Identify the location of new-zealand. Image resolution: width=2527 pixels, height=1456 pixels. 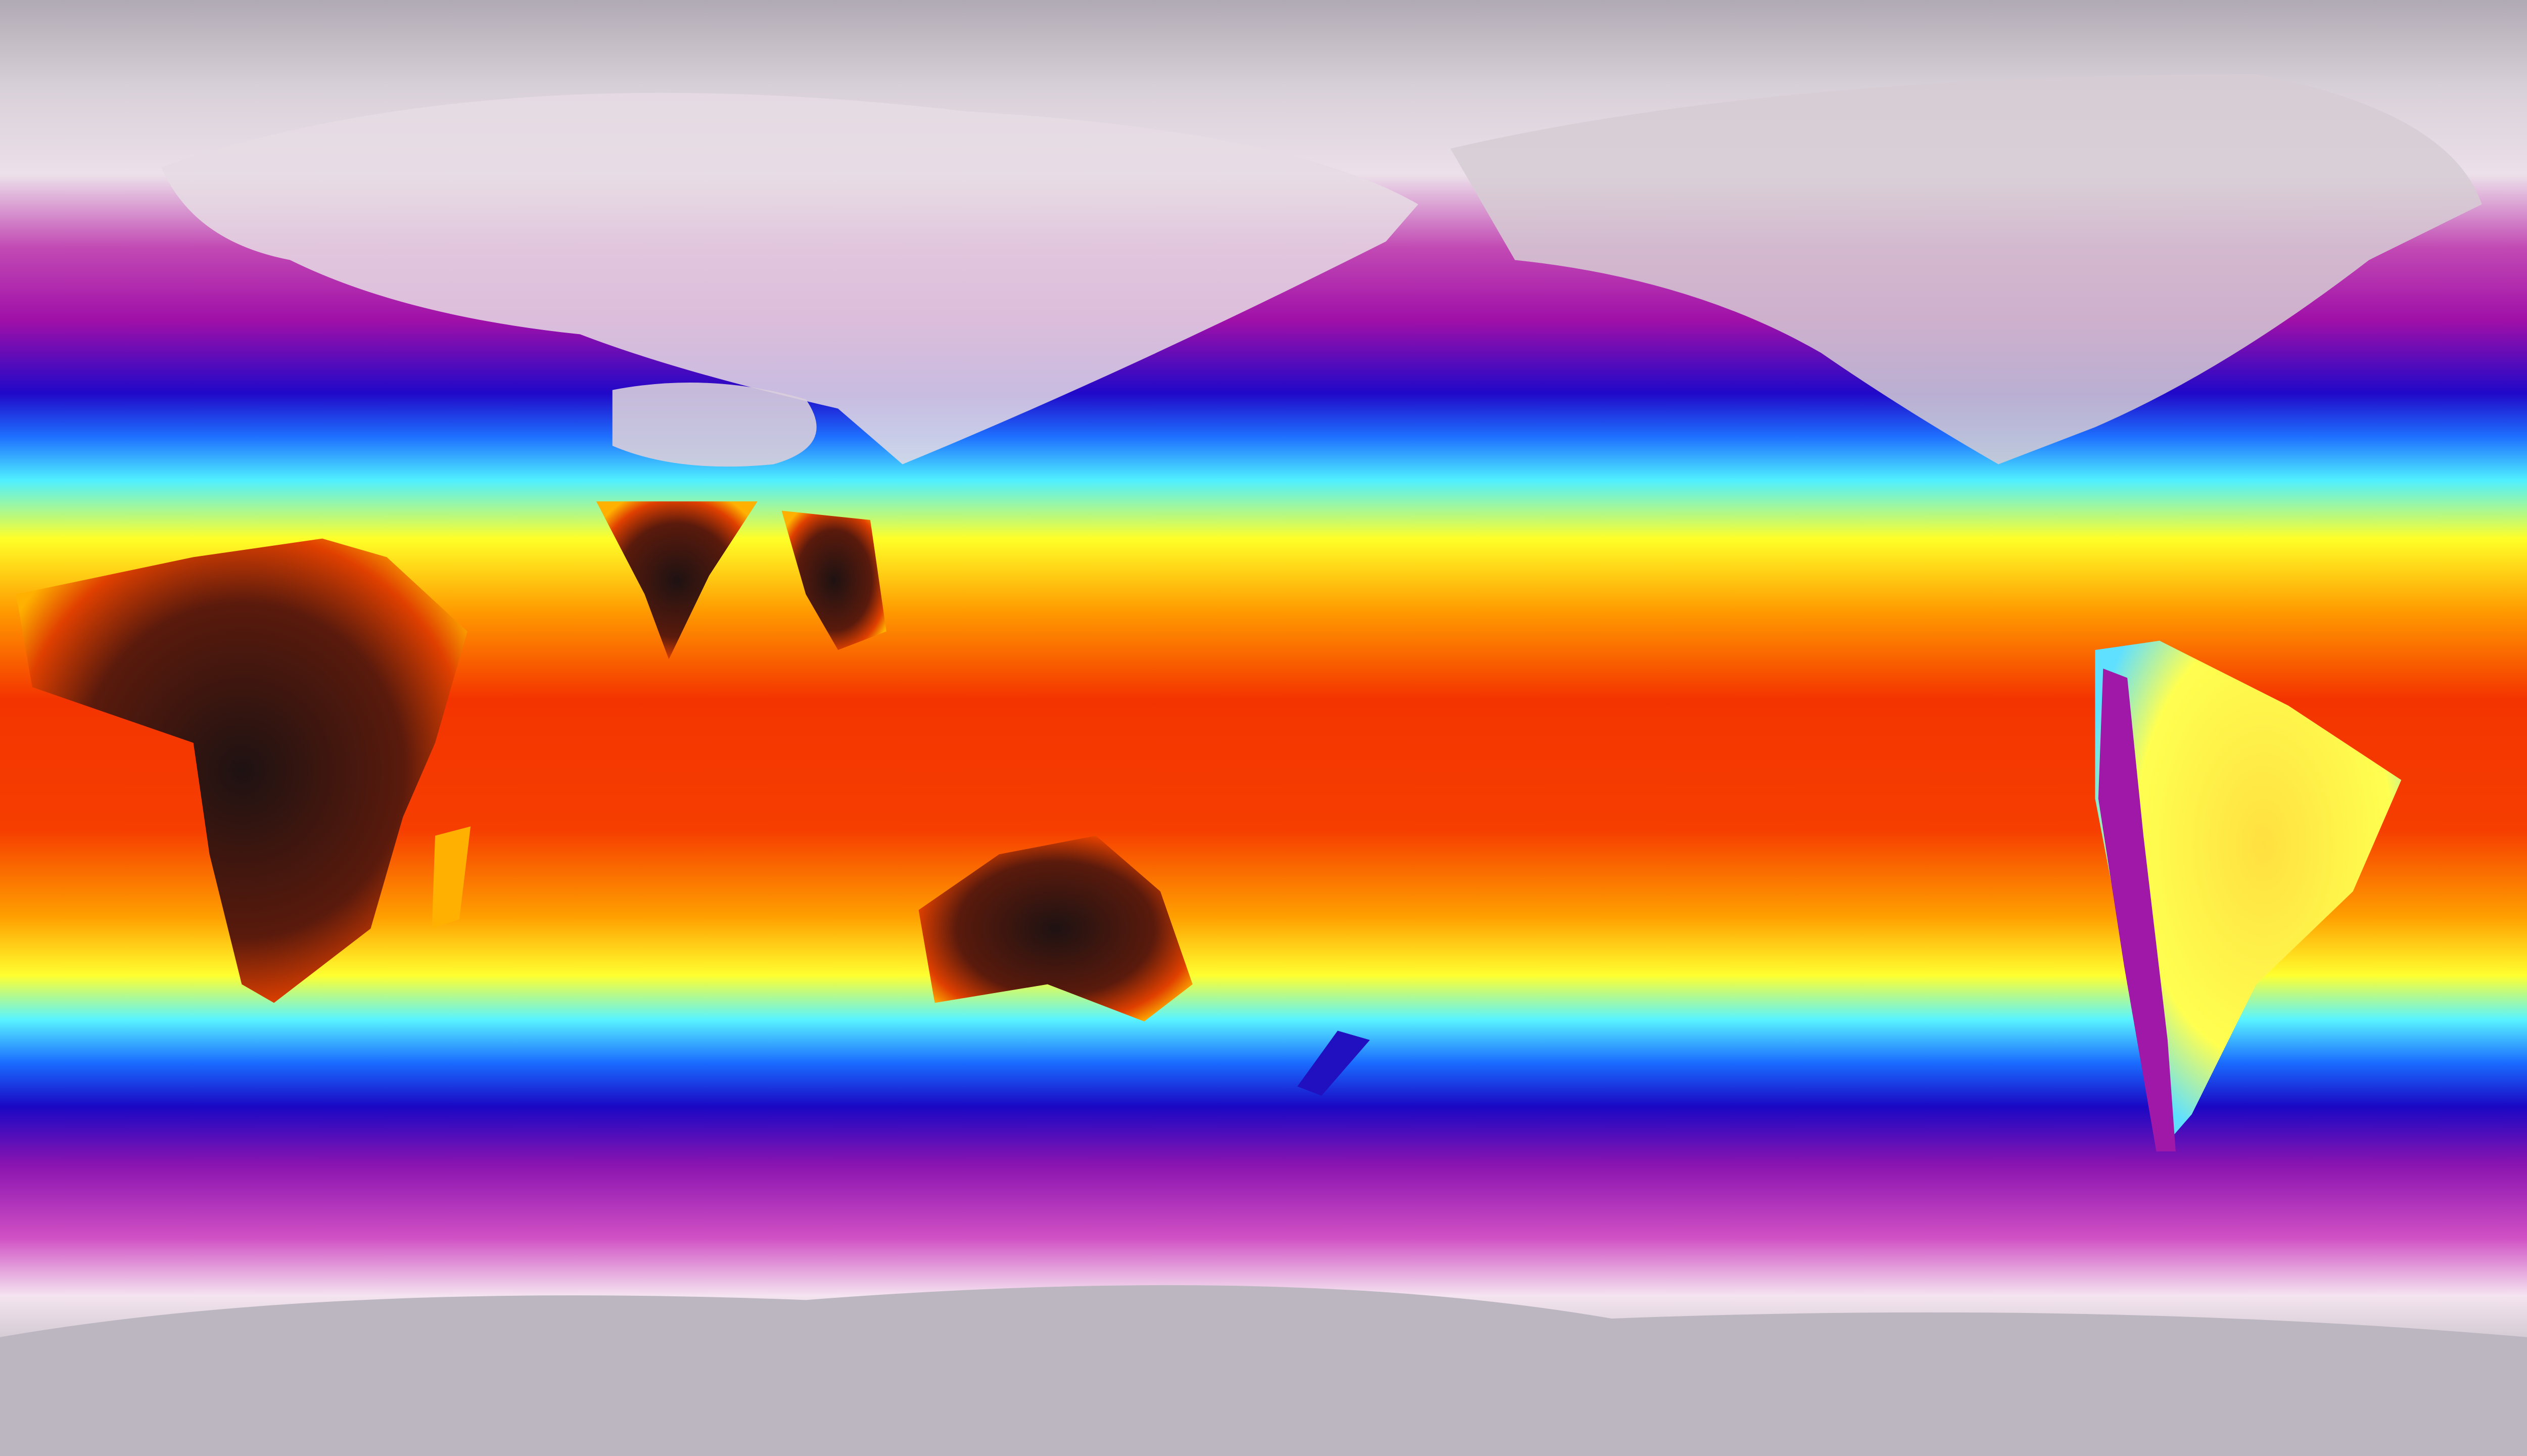
(1333, 1063).